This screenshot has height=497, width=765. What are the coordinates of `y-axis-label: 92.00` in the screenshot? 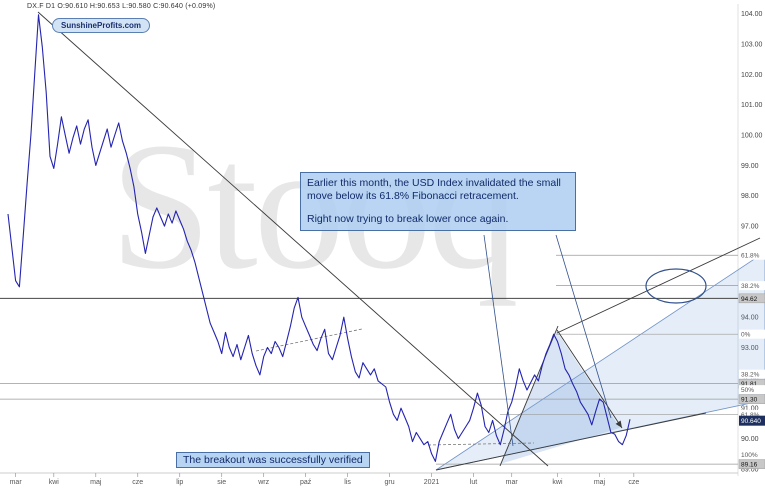 It's located at (750, 378).